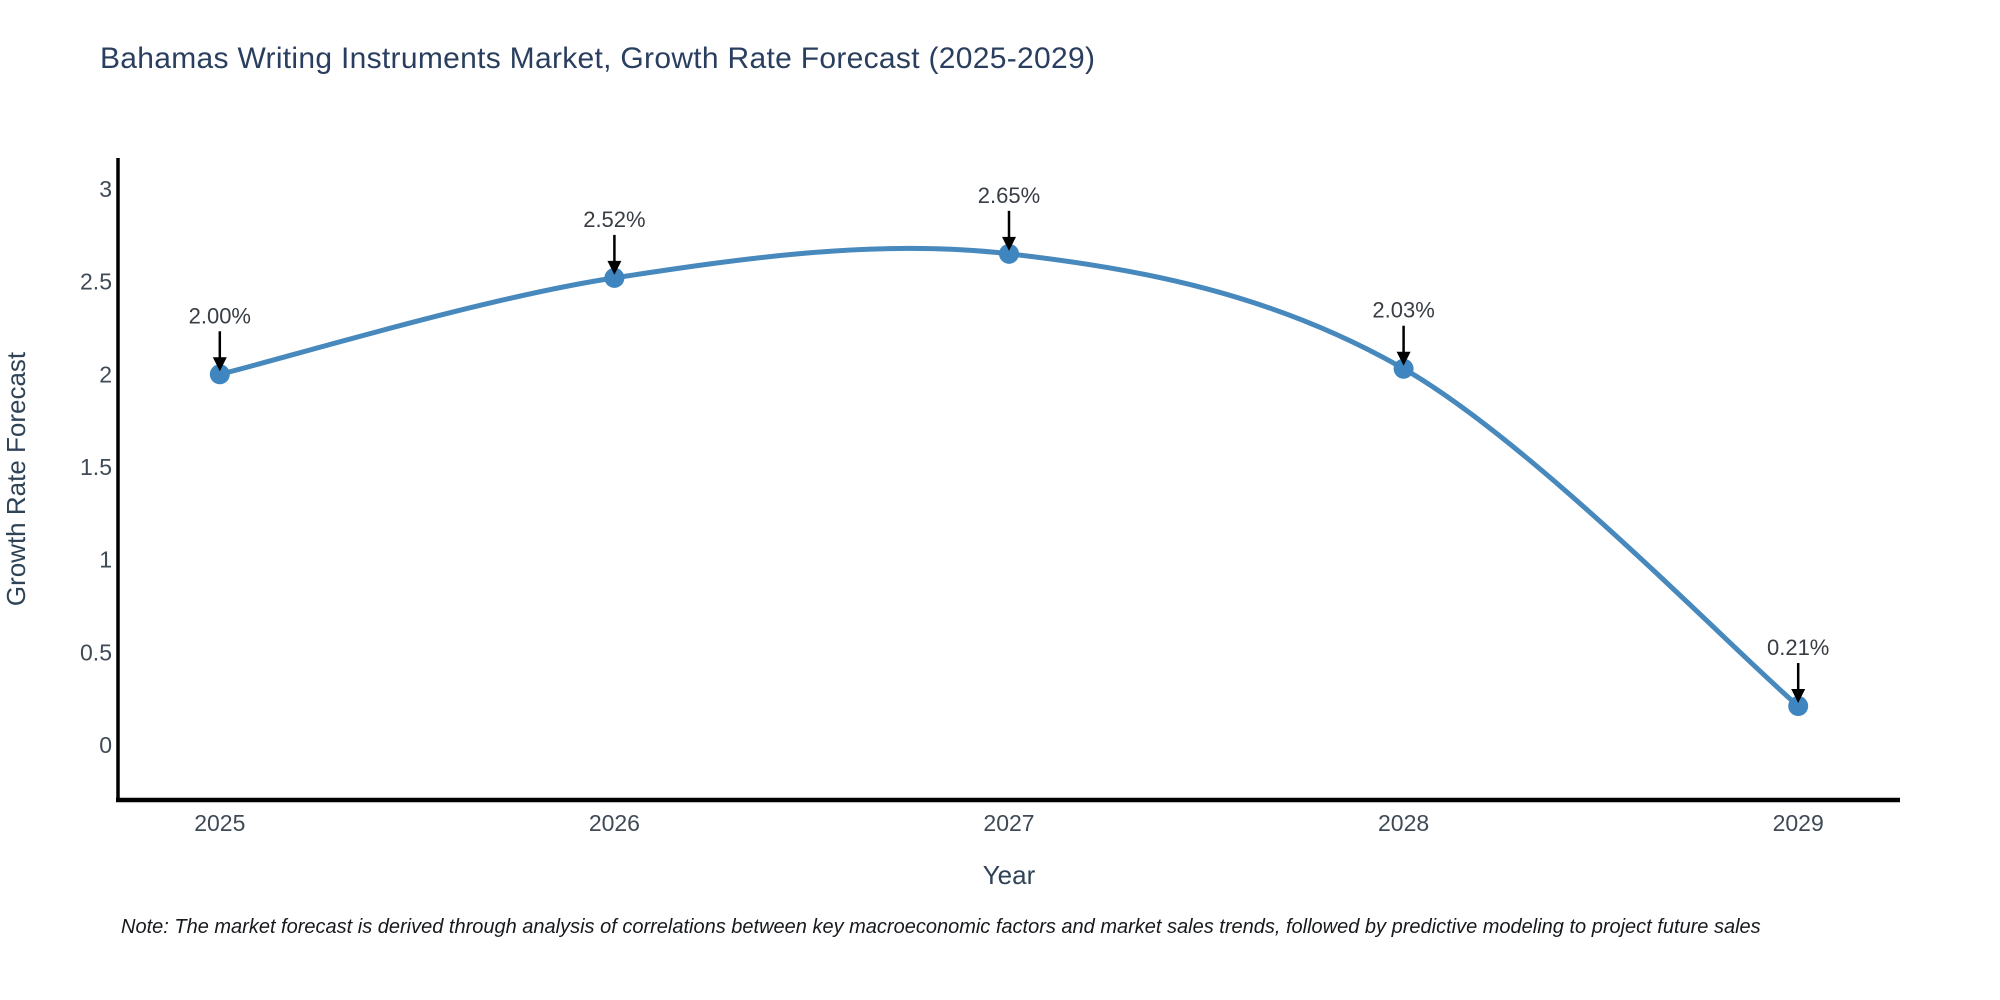 The image size is (2000, 1000). What do you see at coordinates (96, 467) in the screenshot?
I see `y-tick-label-1.5: 1.5` at bounding box center [96, 467].